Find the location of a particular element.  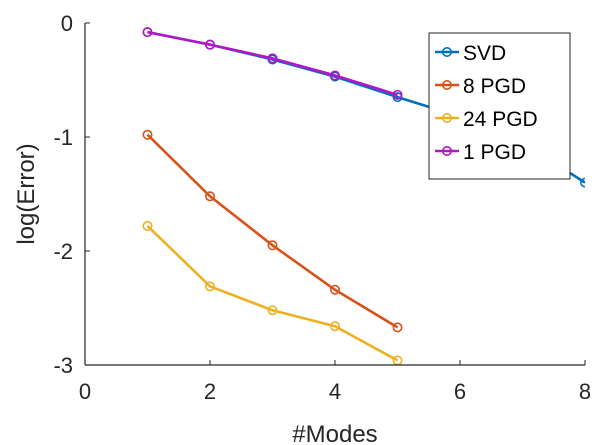

legend-item: SVD is located at coordinates (470, 53).